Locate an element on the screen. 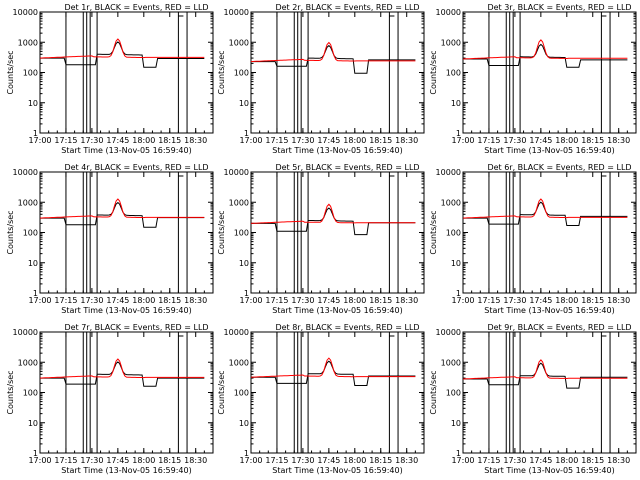  panel-title: Det 8r, BLACK = Events, RED = LLD is located at coordinates (347, 327).